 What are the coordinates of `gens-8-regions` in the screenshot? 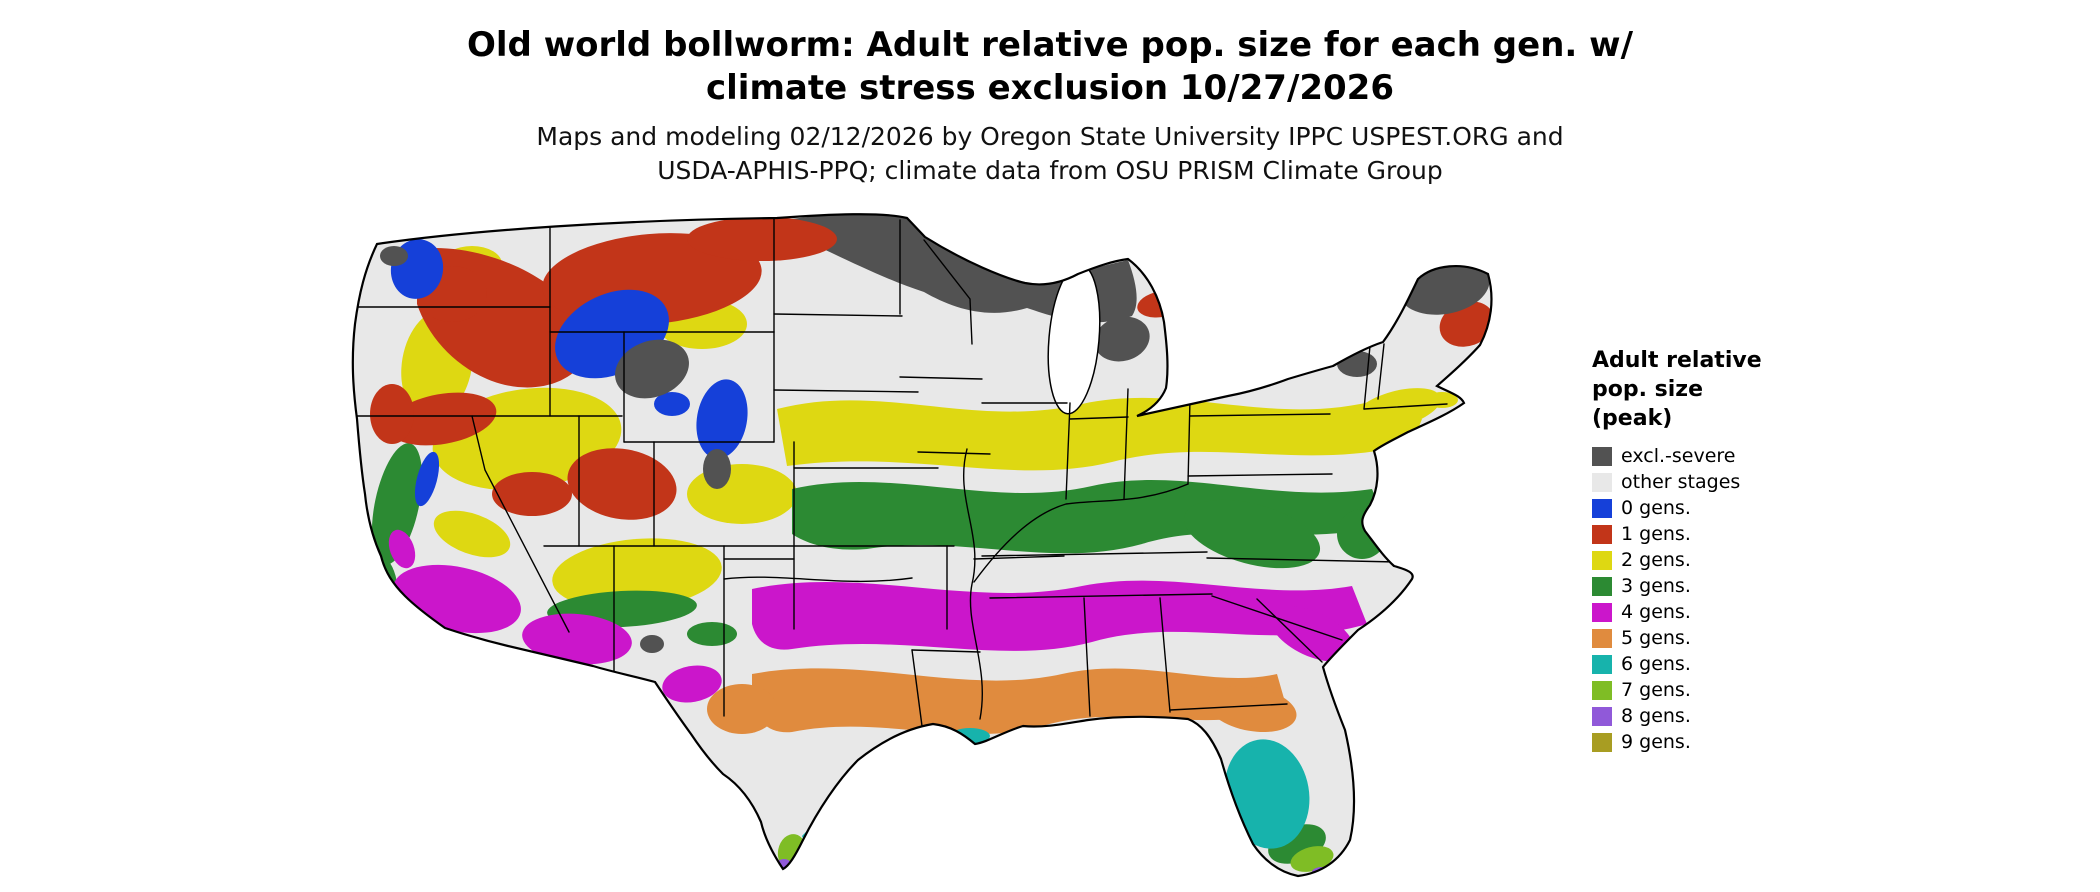 It's located at (1054, 868).